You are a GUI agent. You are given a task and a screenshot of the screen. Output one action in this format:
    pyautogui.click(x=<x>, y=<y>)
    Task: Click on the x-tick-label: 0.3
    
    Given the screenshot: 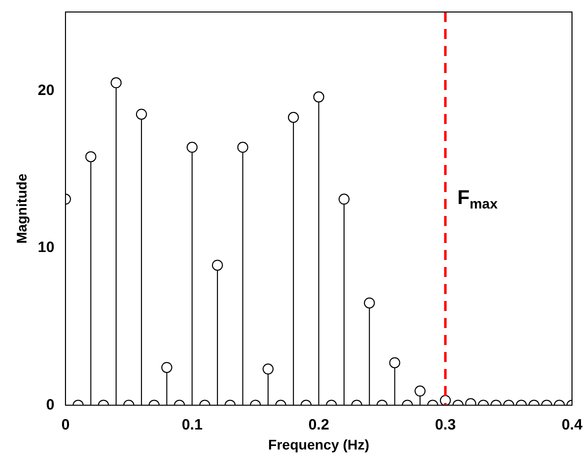 What is the action you would take?
    pyautogui.click(x=445, y=425)
    